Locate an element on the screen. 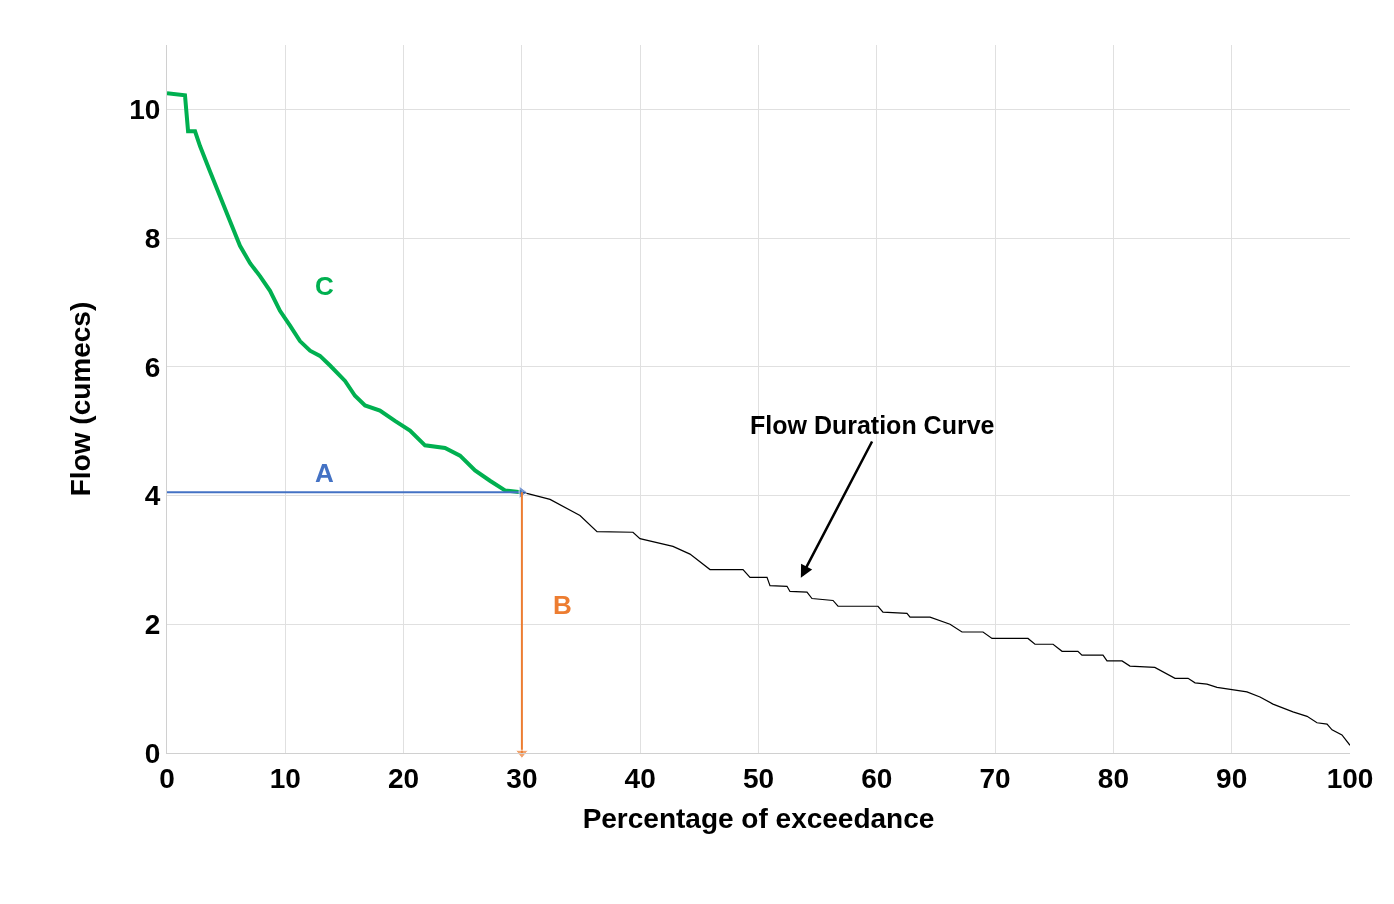 The width and height of the screenshot is (1394, 904). x-tick-label: 60 is located at coordinates (877, 778).